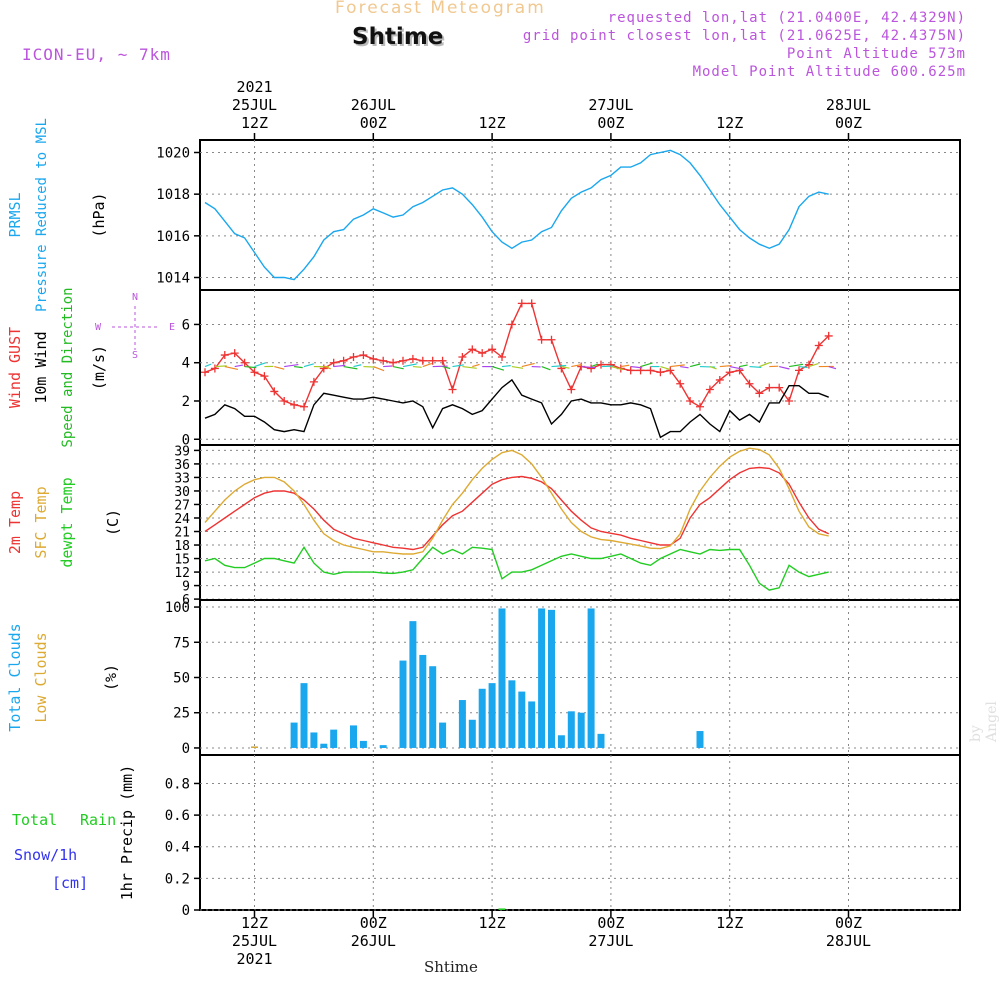  What do you see at coordinates (182, 465) in the screenshot?
I see `ytick-label-temp: 36` at bounding box center [182, 465].